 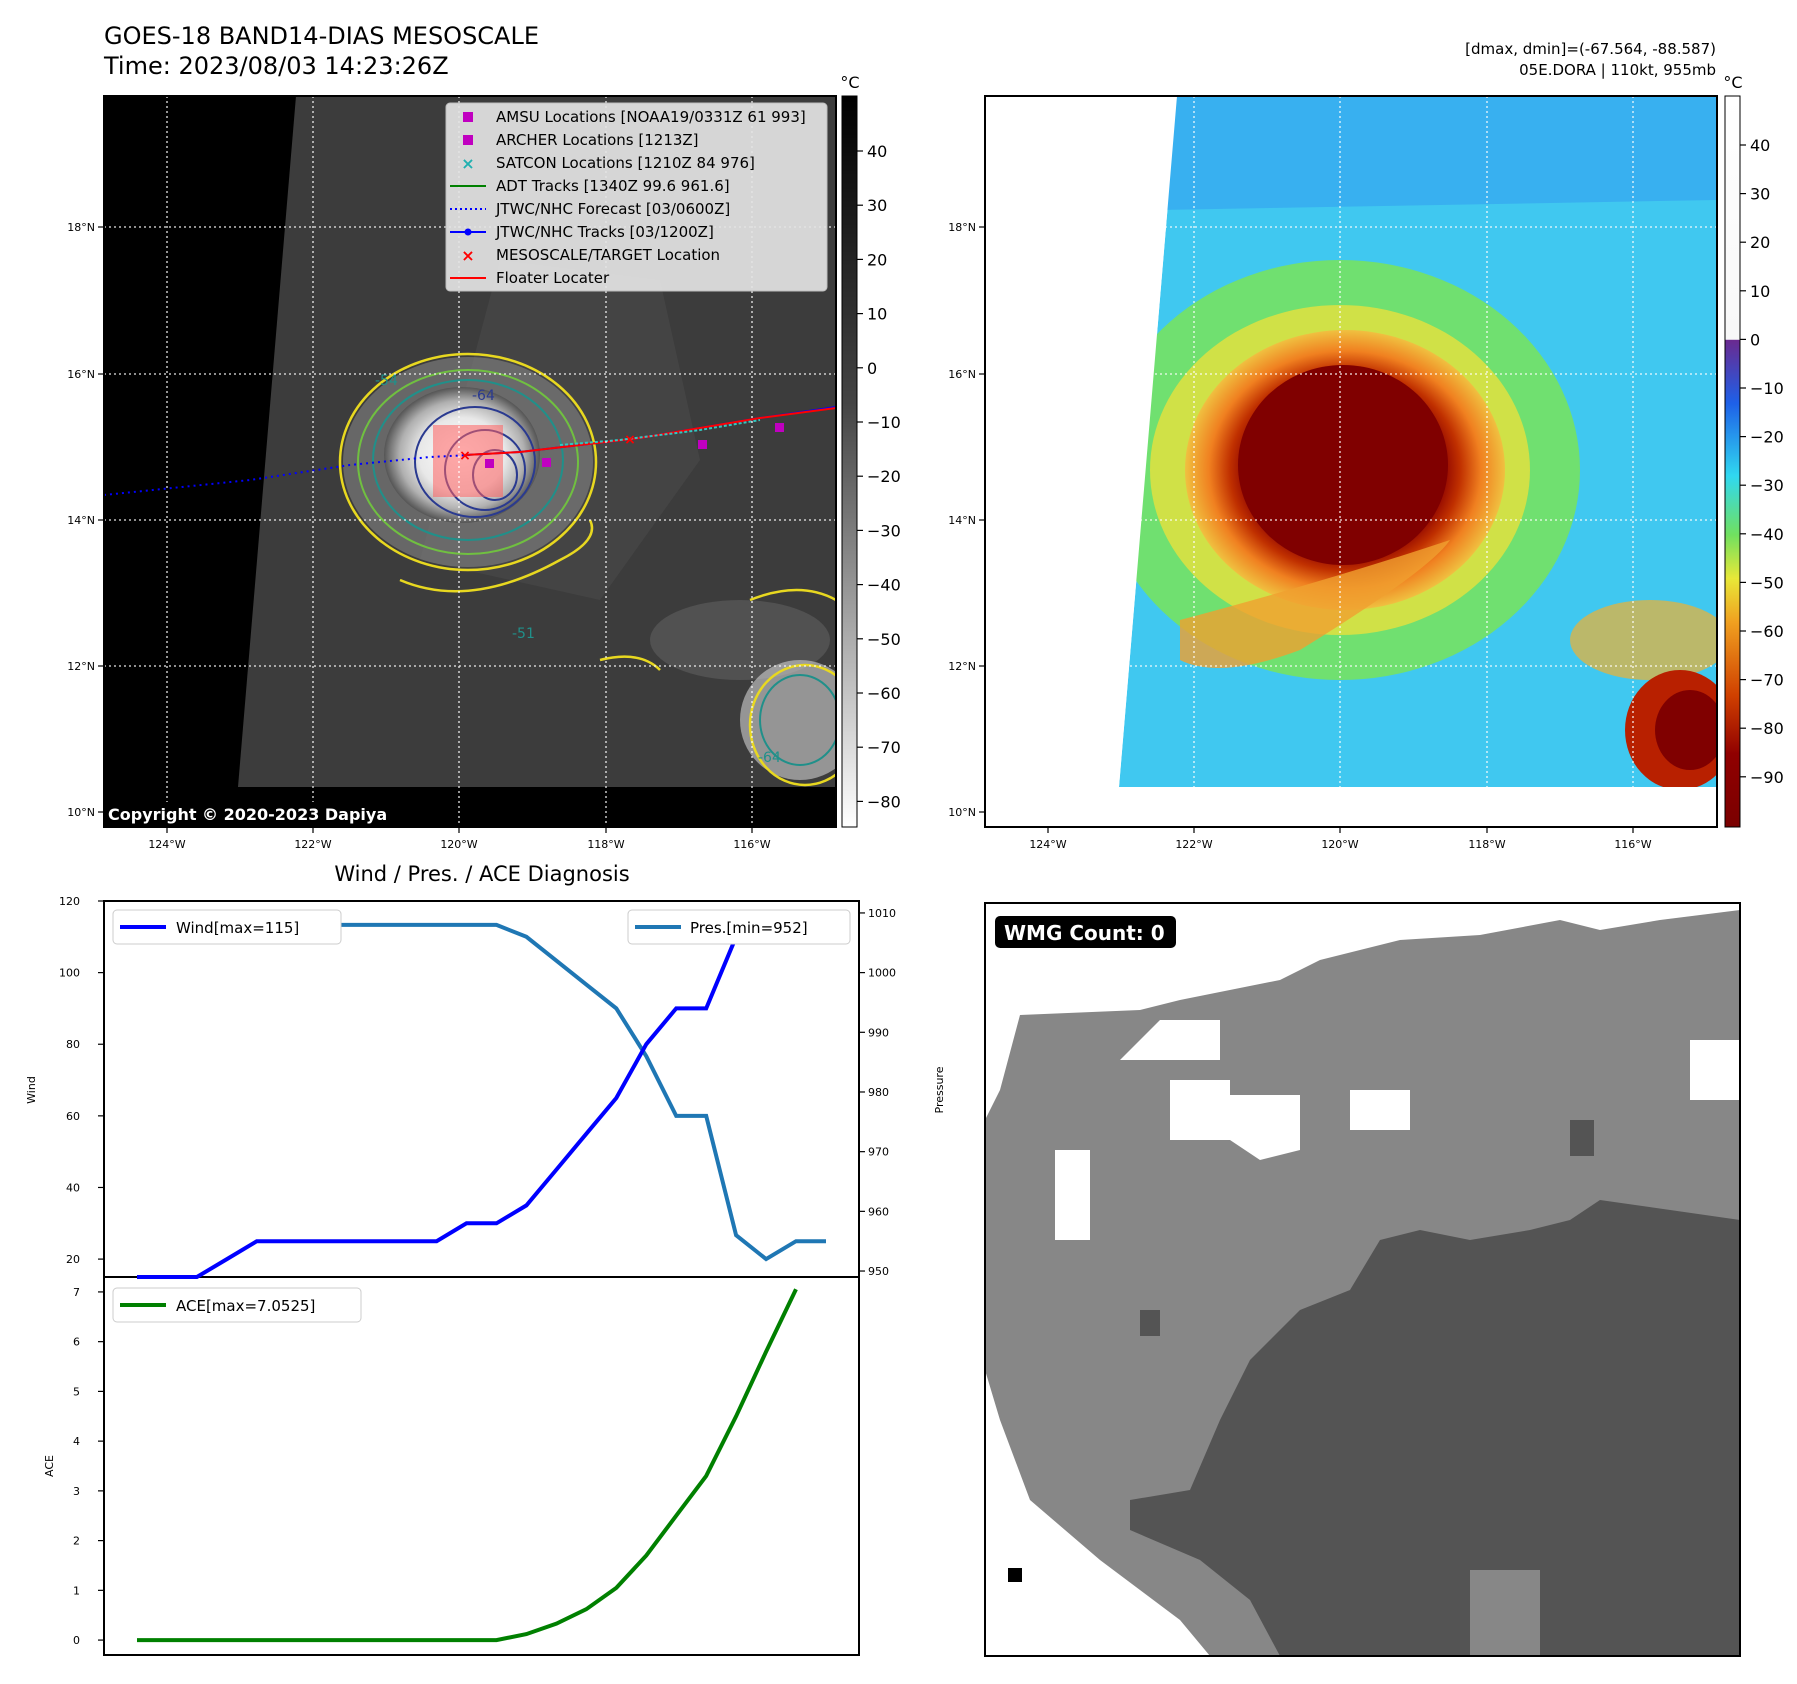 What do you see at coordinates (237, 928) in the screenshot?
I see `svg-text: Wind[max=115]` at bounding box center [237, 928].